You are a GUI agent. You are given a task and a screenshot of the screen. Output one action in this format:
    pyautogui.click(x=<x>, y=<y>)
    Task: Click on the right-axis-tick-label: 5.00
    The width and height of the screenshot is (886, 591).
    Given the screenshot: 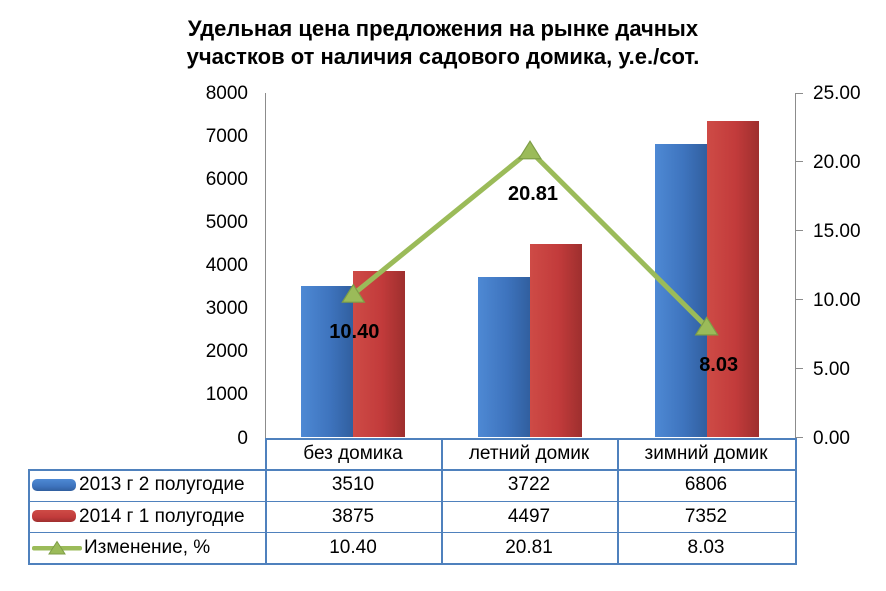 What is the action you would take?
    pyautogui.click(x=831, y=369)
    